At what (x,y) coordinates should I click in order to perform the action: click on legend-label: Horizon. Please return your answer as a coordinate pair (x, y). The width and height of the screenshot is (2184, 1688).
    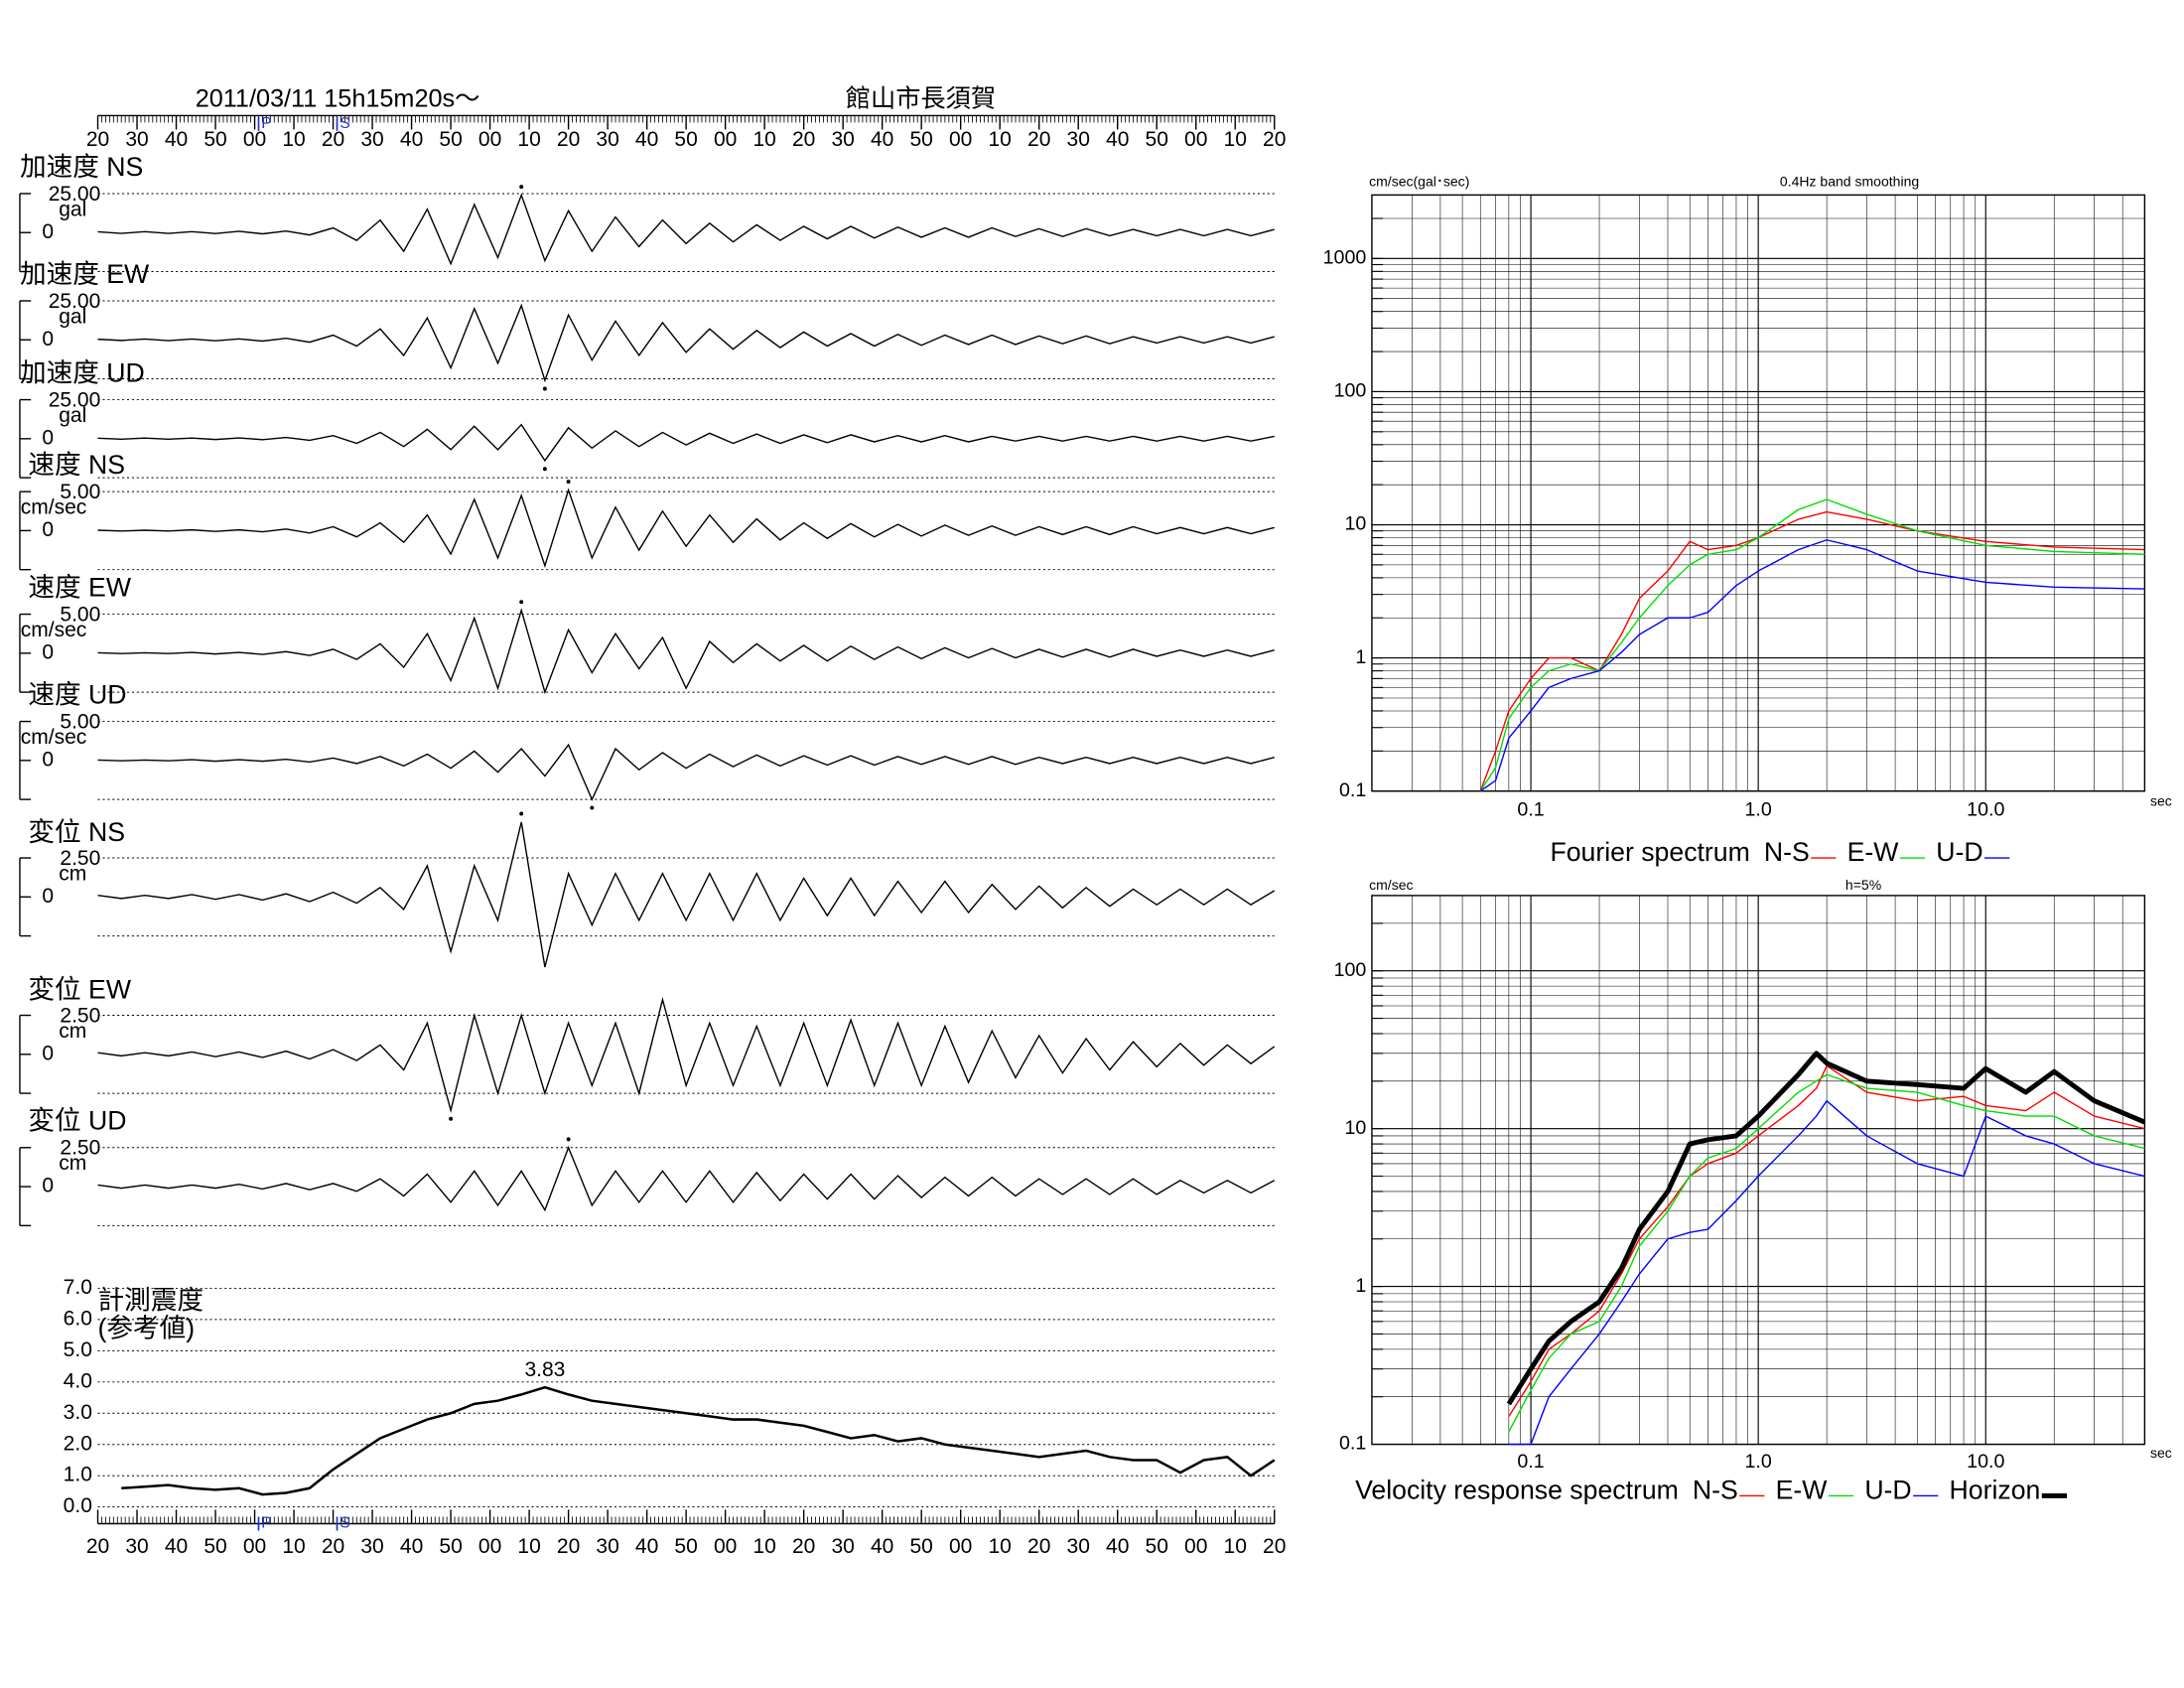
    Looking at the image, I should click on (1995, 1489).